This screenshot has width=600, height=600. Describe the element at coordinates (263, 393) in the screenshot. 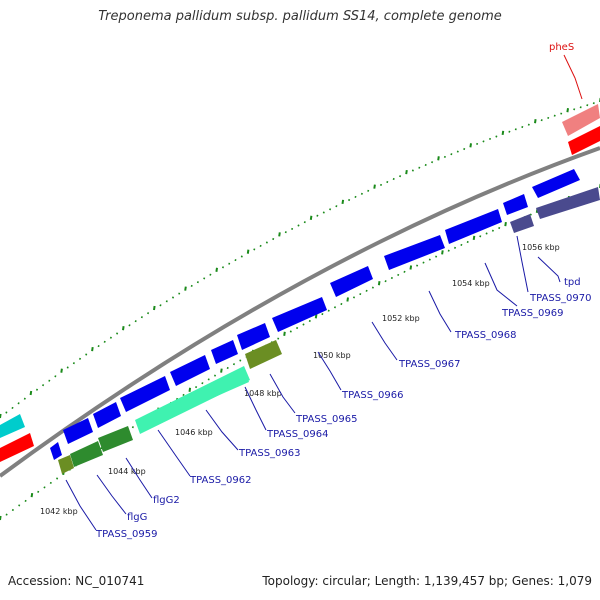

I see `scale-label-1048: 1048 kbp` at that location.